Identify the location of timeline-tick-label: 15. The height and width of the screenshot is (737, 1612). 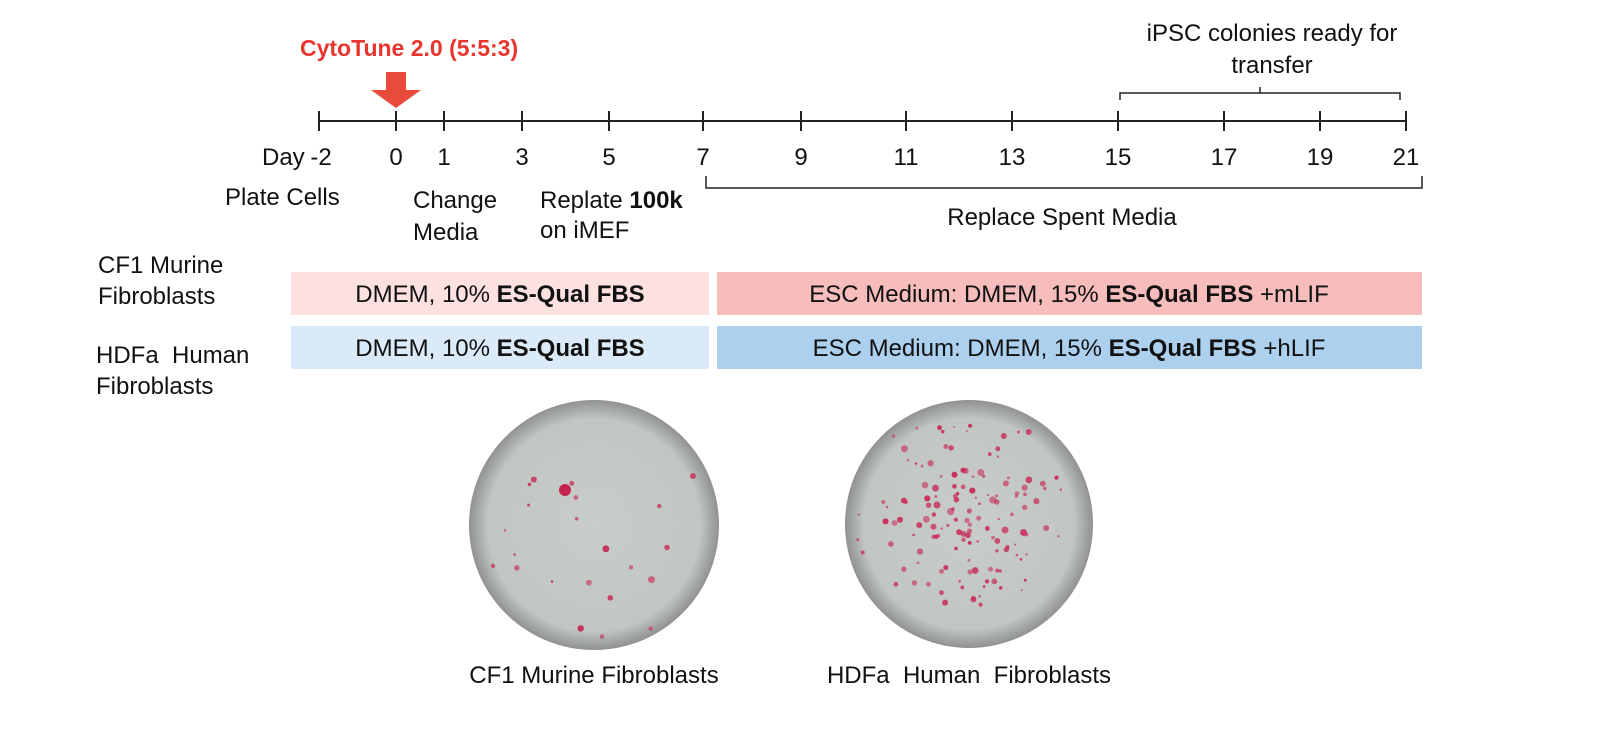
(1118, 157).